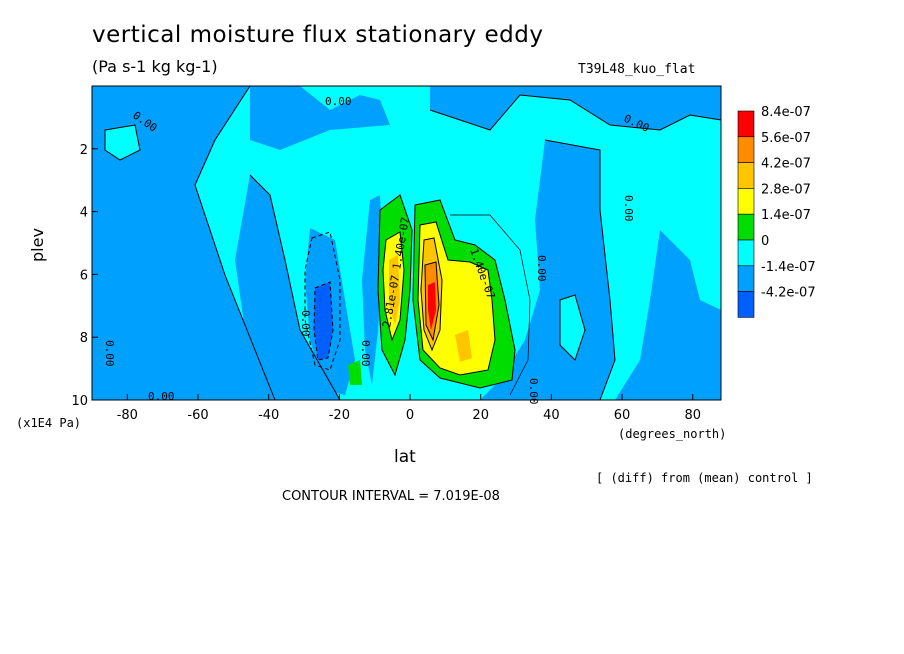 The height and width of the screenshot is (654, 904). Describe the element at coordinates (788, 267) in the screenshot. I see `legend-label: -1.4e-07` at that location.